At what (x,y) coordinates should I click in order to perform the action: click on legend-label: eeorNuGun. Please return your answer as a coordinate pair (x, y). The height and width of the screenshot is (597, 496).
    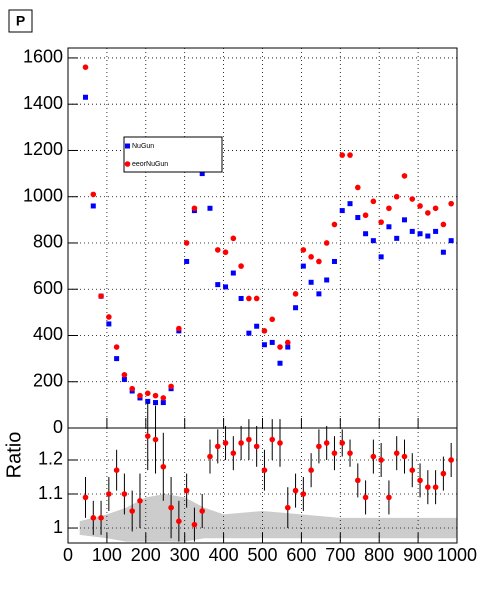
    Looking at the image, I should click on (150, 164).